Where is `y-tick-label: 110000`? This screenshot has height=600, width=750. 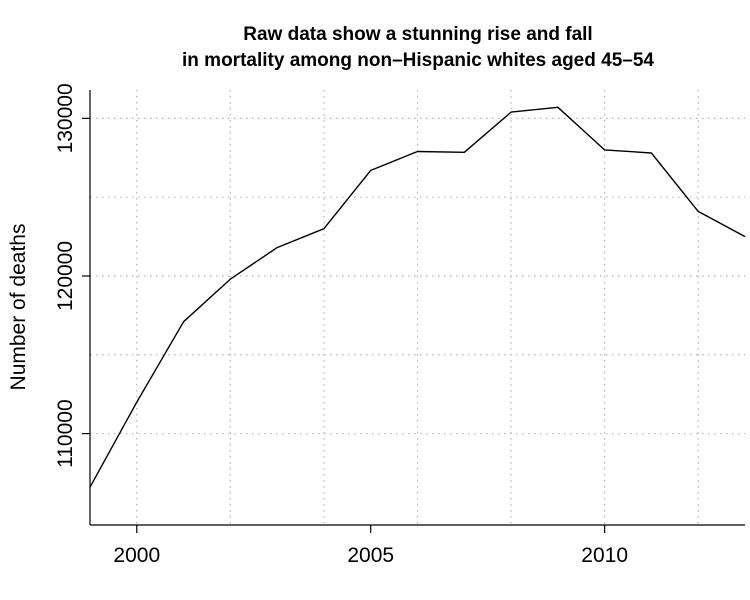
y-tick-label: 110000 is located at coordinates (65, 433).